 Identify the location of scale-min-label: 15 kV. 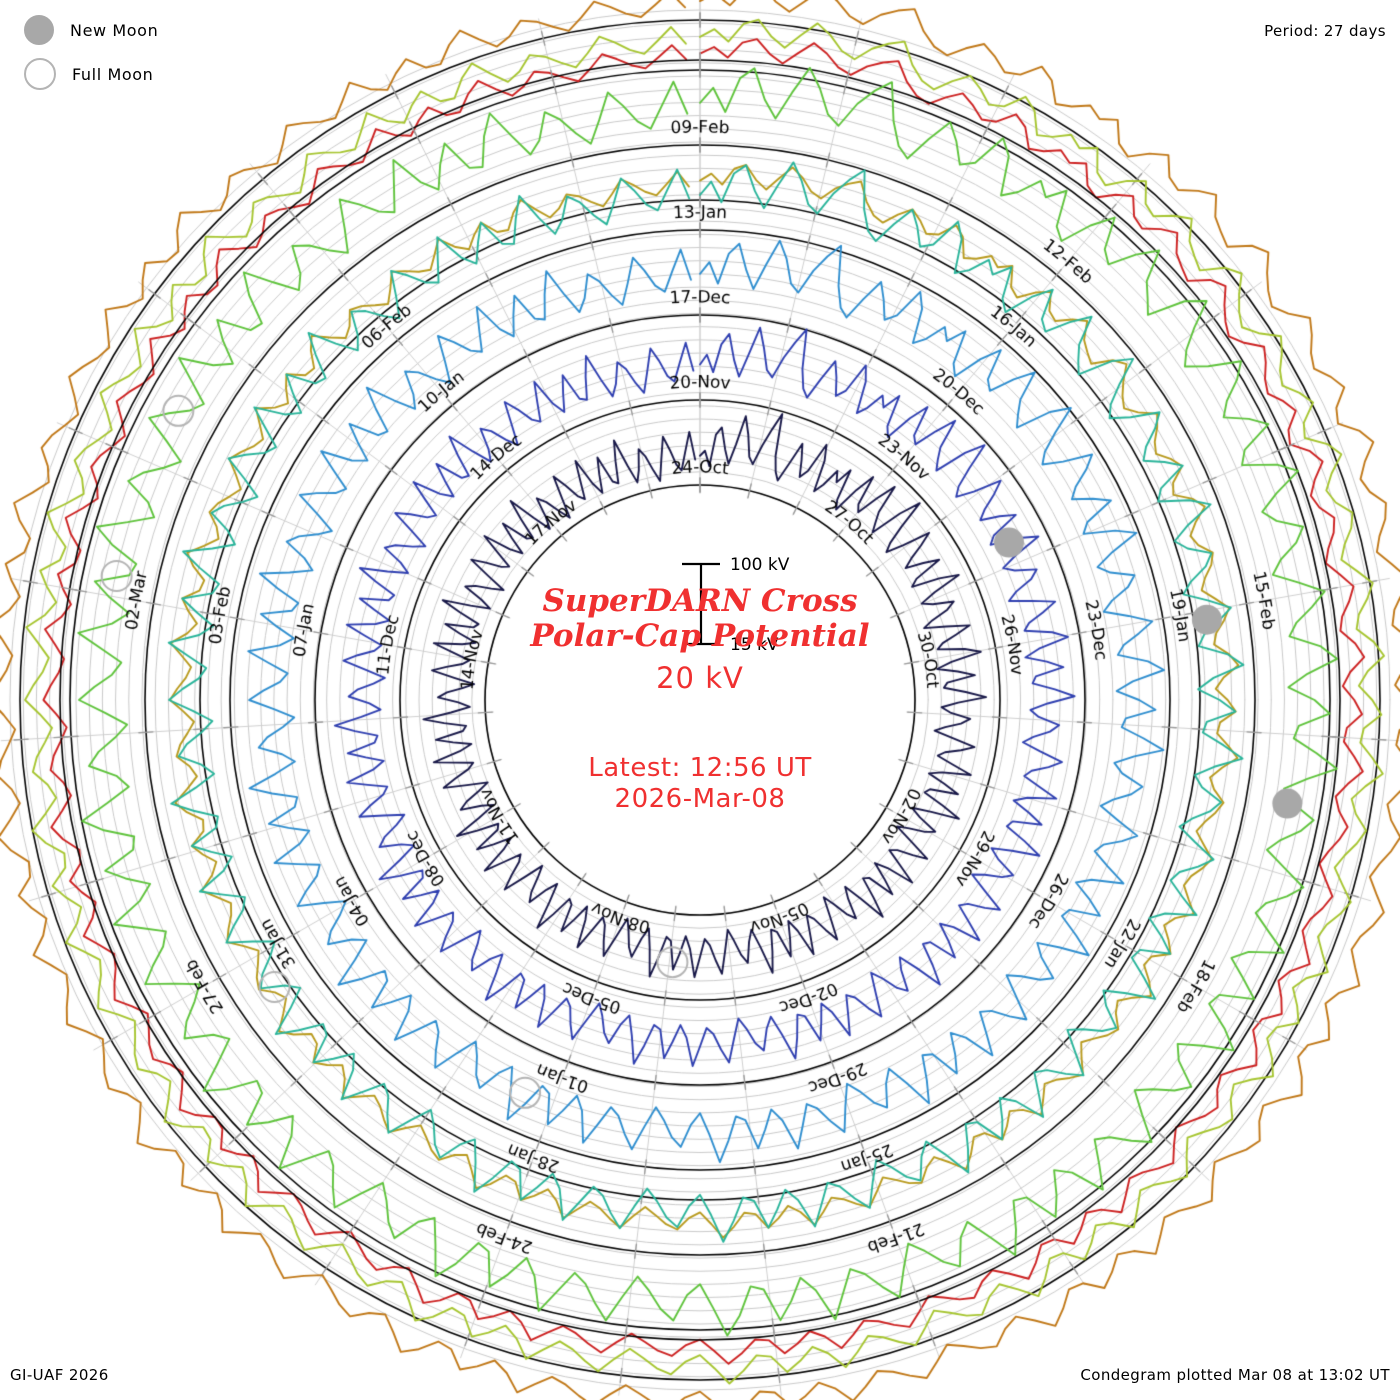
(754, 643).